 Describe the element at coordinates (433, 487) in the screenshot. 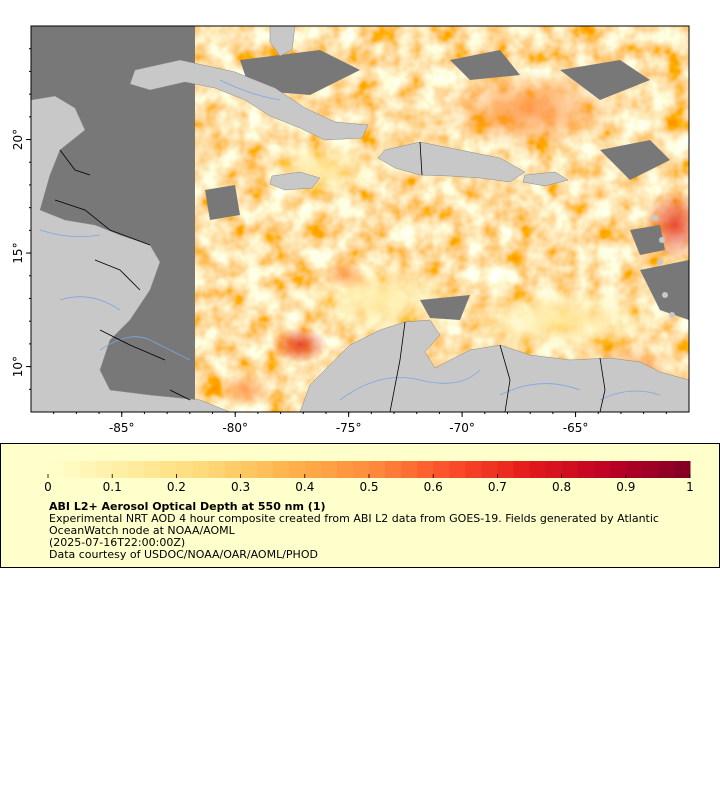

I see `colorbar-tick-label: 0.6` at that location.